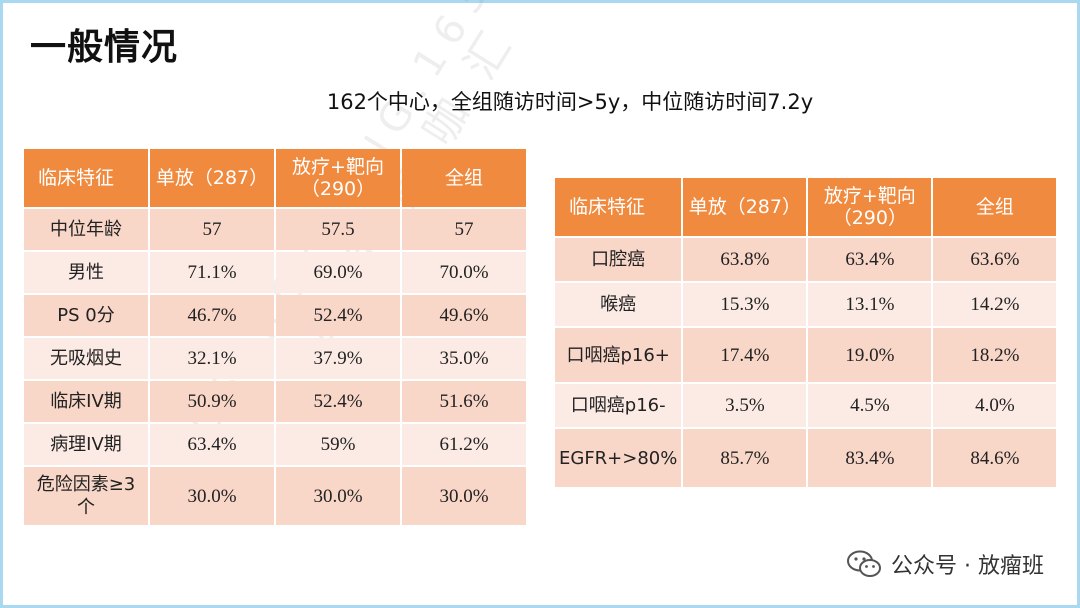  I want to click on cell-value: 4.0%, so click(995, 405).